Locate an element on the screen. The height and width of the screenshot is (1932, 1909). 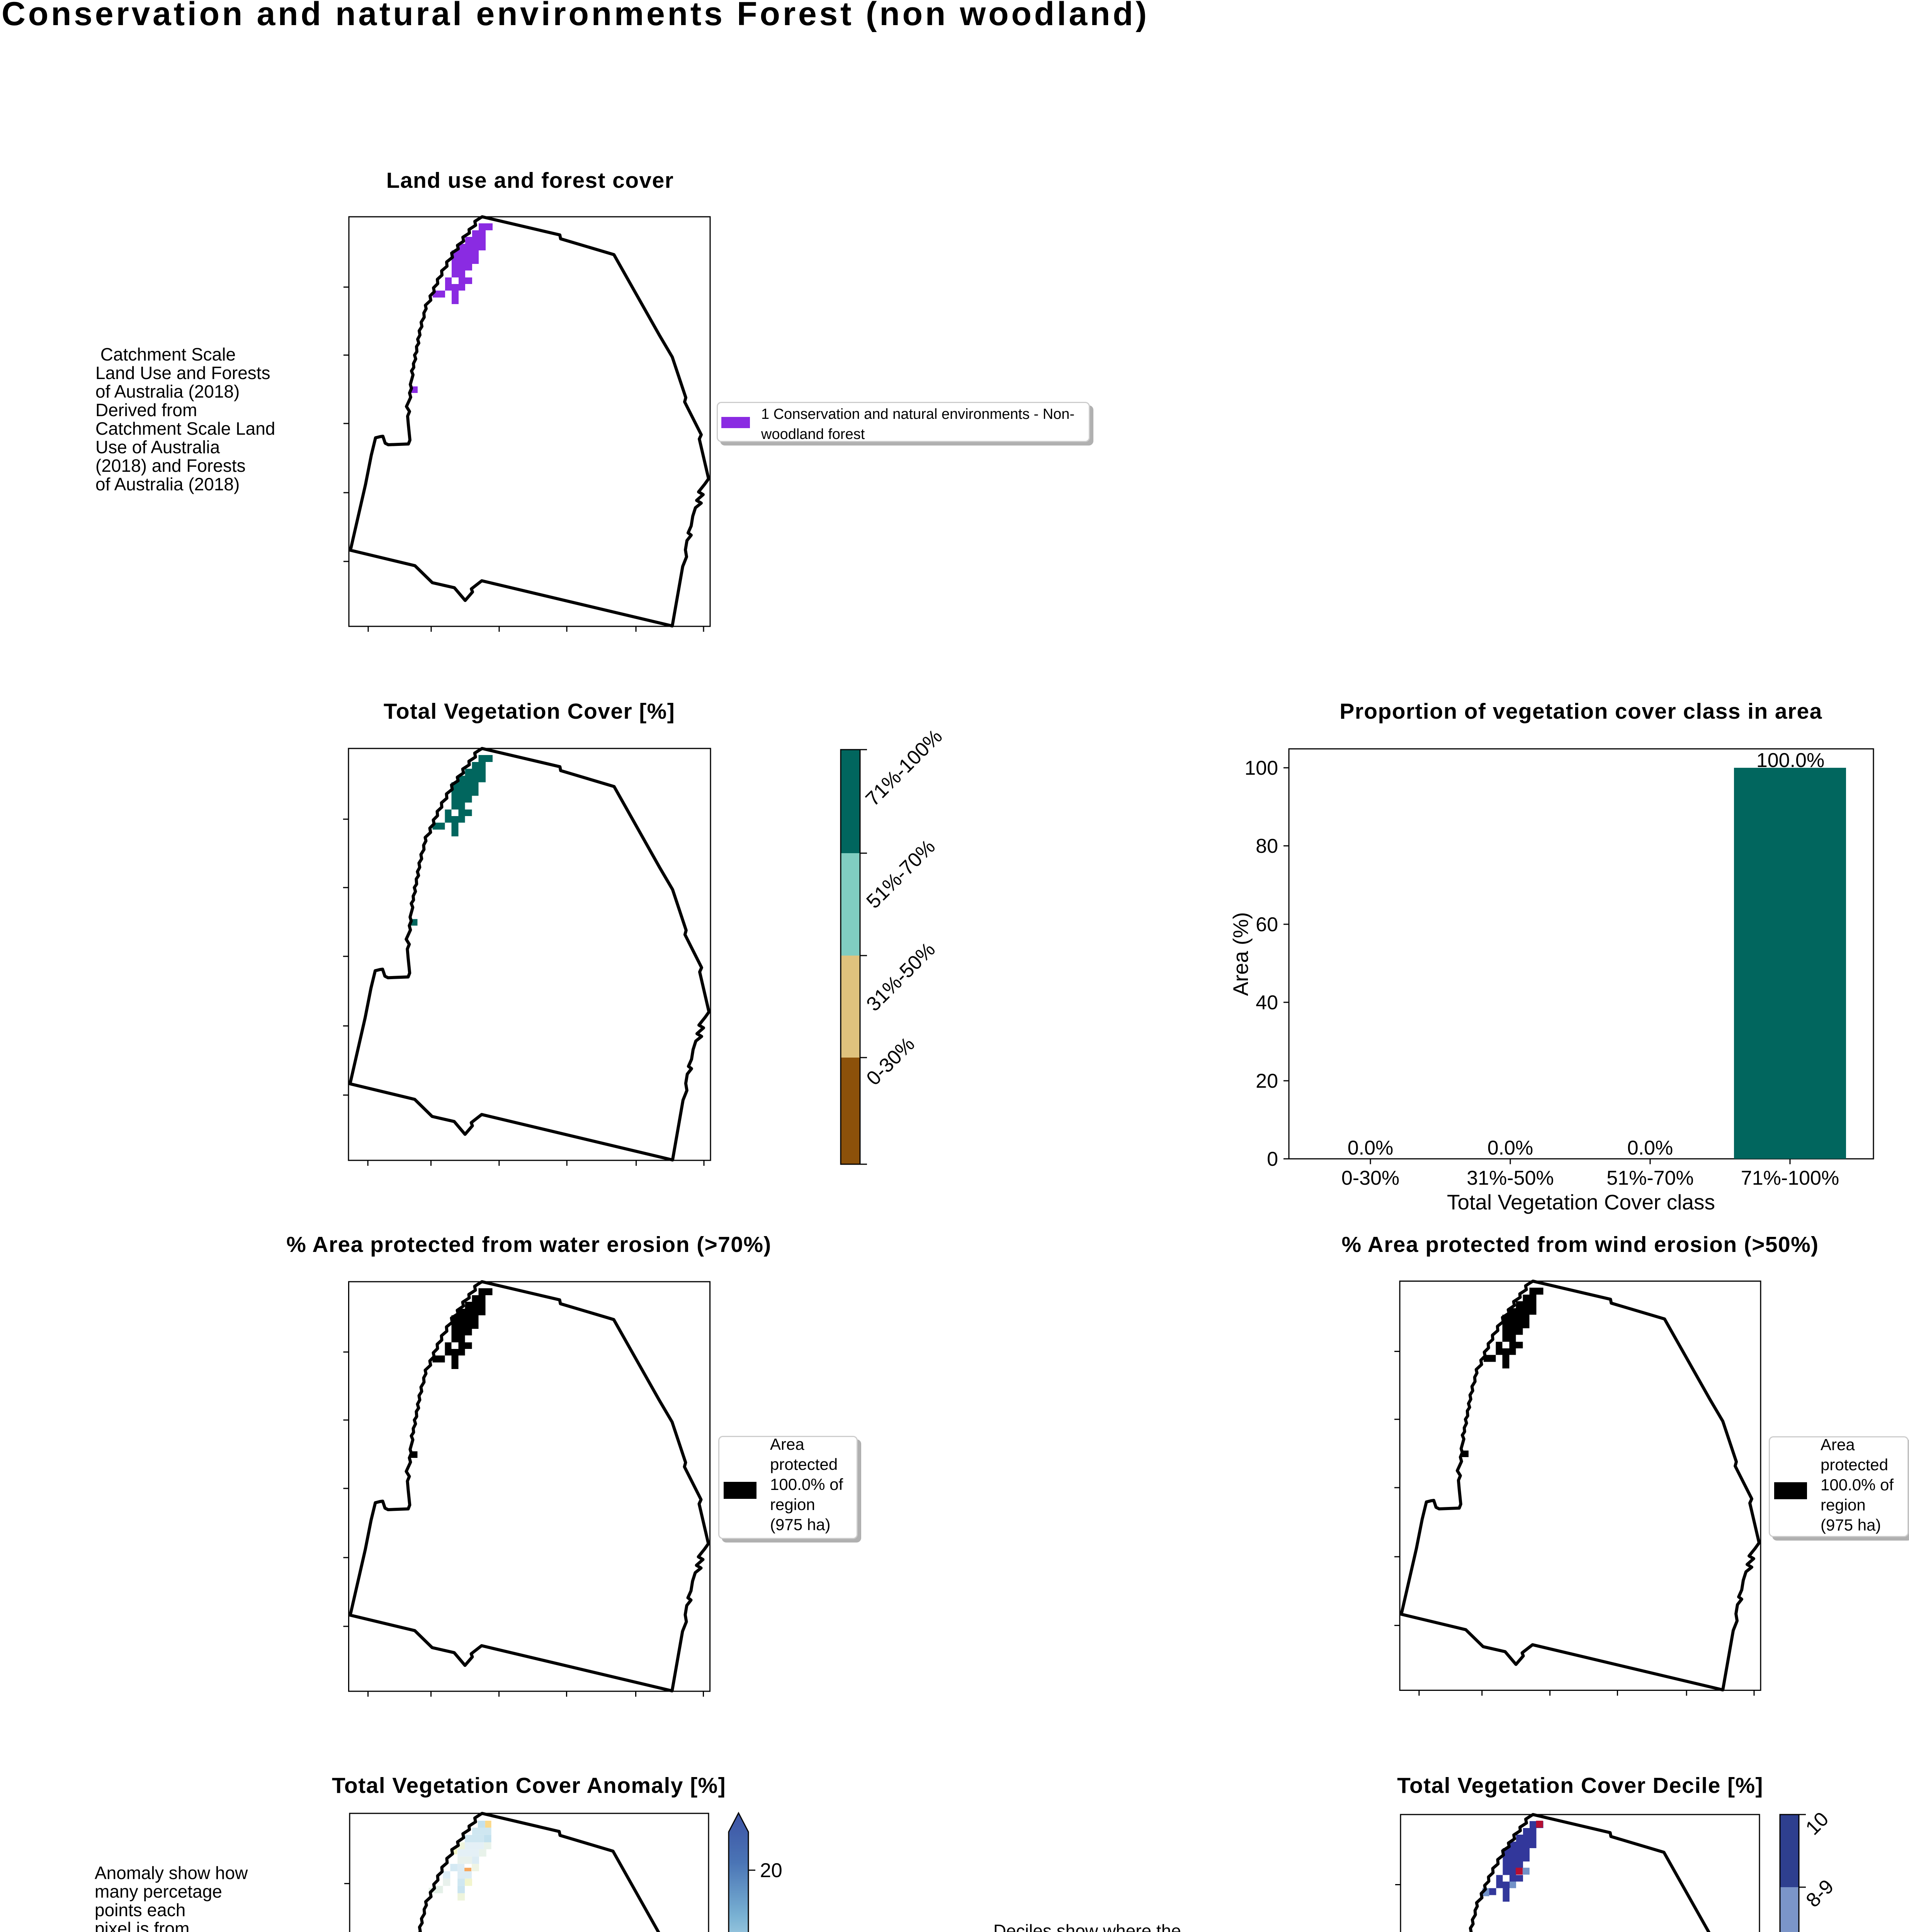
svg-text: 8-9 is located at coordinates (1820, 1894).